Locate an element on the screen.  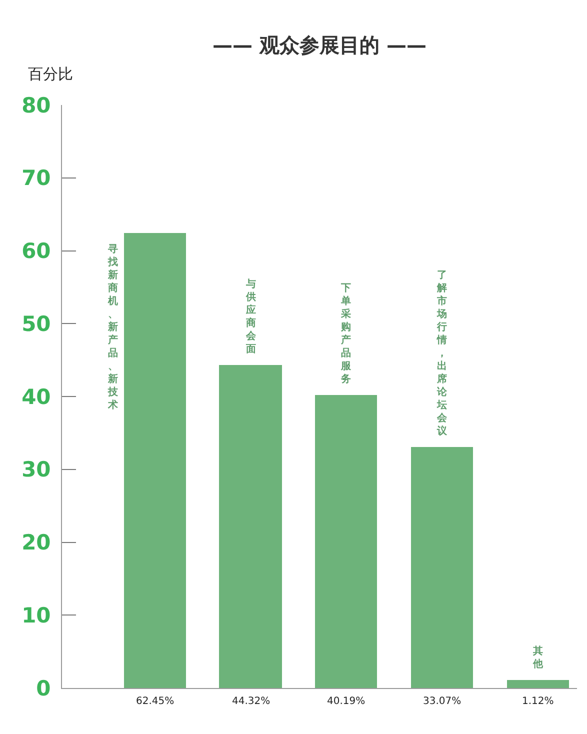
data-label: 62.45% is located at coordinates (155, 701).